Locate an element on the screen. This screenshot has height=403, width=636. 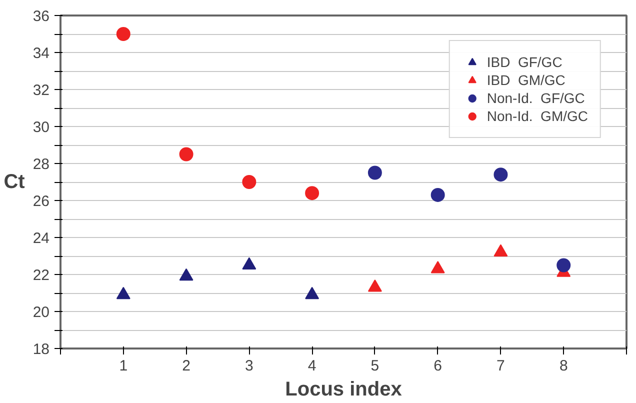
y-tick-label: 36 is located at coordinates (41, 16).